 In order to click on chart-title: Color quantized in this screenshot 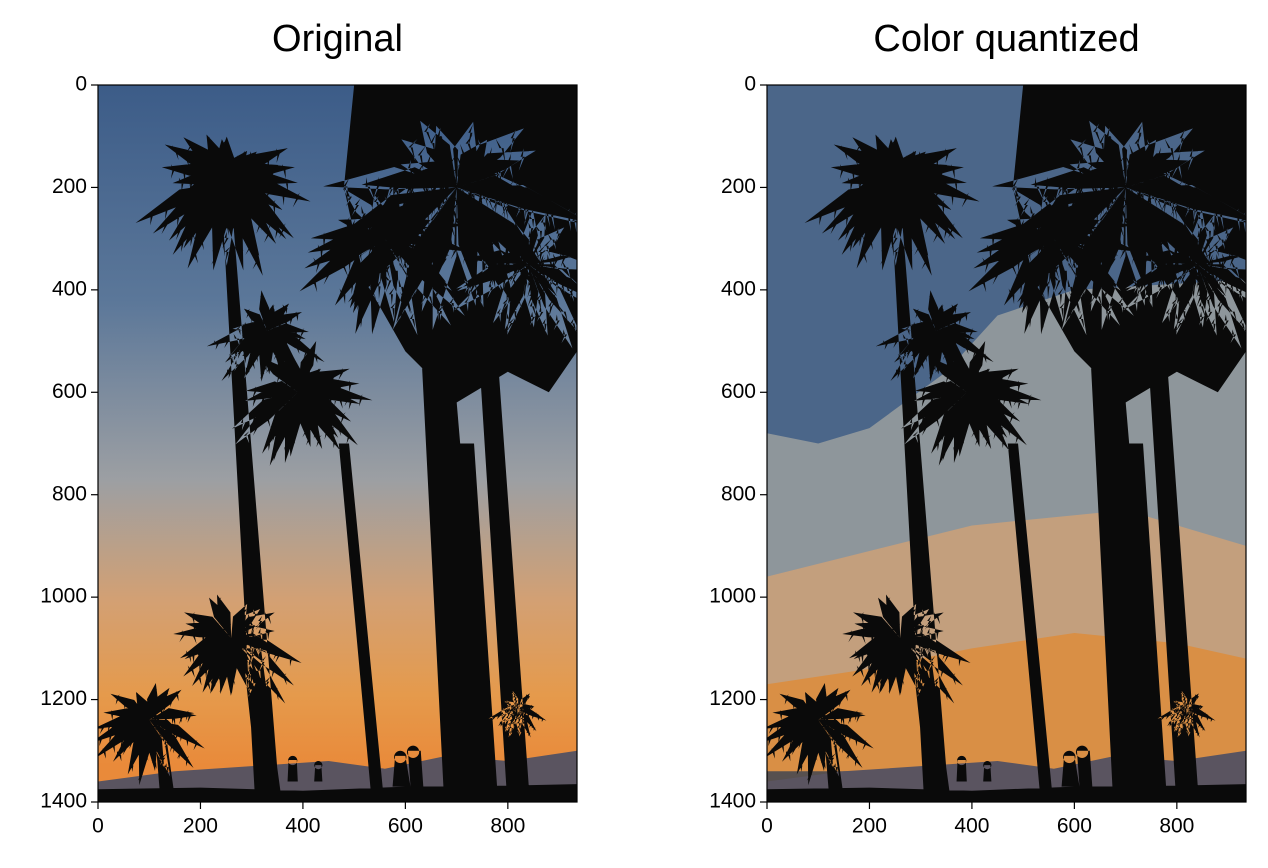, I will do `click(1006, 39)`.